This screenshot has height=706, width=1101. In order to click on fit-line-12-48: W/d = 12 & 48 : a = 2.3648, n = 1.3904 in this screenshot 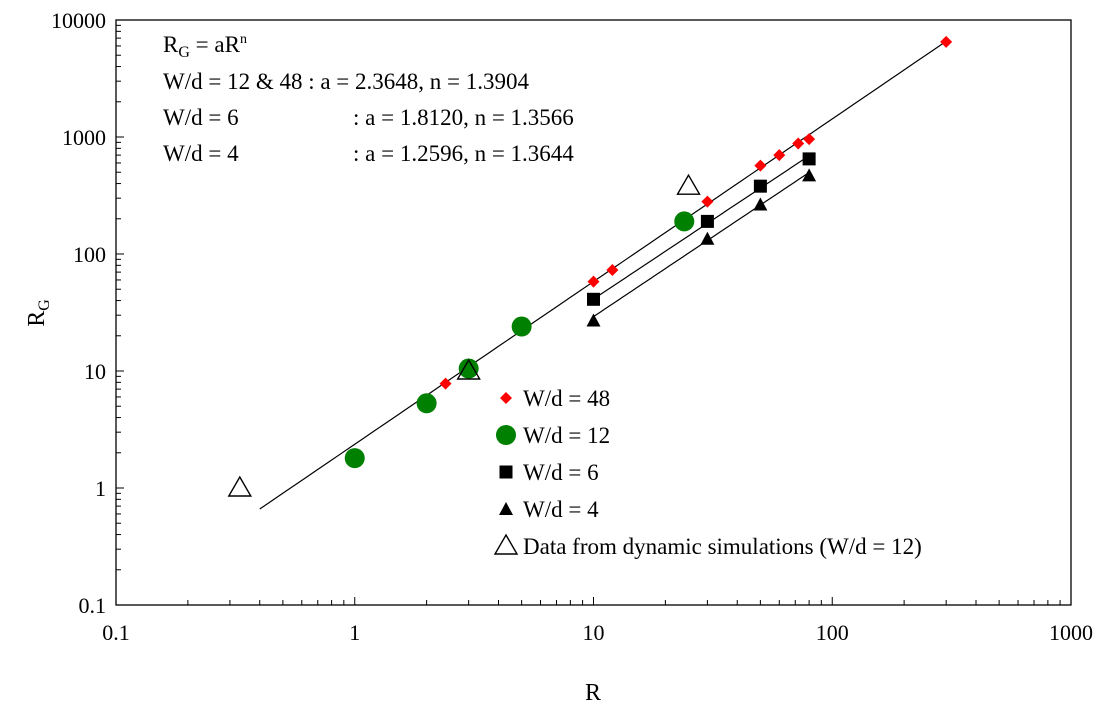, I will do `click(346, 81)`.